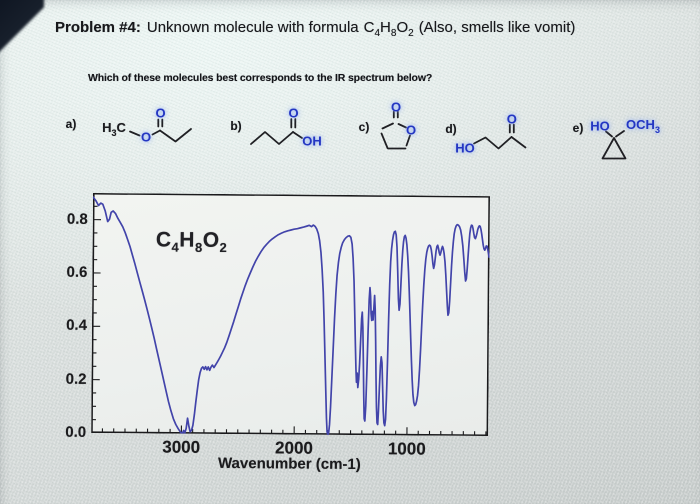  Describe the element at coordinates (395, 130) in the screenshot. I see `option-c-structure-gamma-butyrolactone` at that location.